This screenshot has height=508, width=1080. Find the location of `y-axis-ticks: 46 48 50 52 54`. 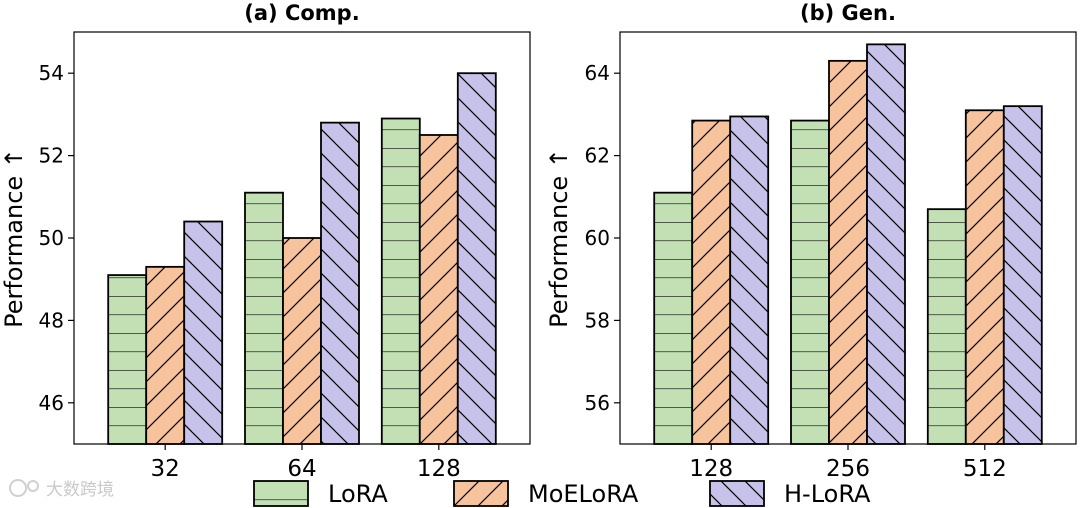

y-axis-ticks: 46 48 50 52 54 is located at coordinates (56, 238).